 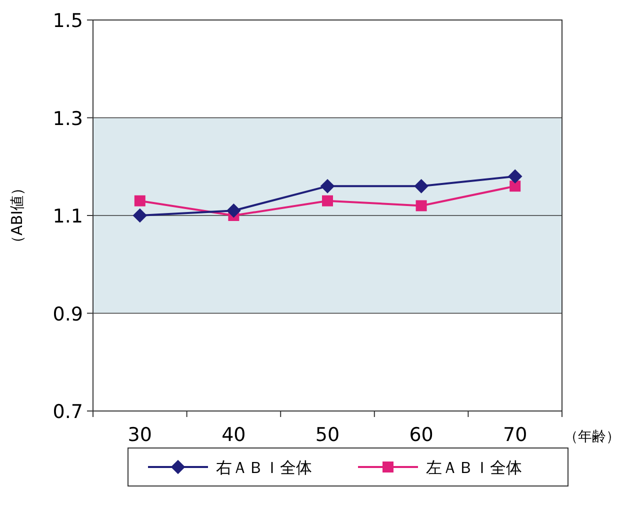 What do you see at coordinates (234, 435) in the screenshot?
I see `x-tick-label: 40` at bounding box center [234, 435].